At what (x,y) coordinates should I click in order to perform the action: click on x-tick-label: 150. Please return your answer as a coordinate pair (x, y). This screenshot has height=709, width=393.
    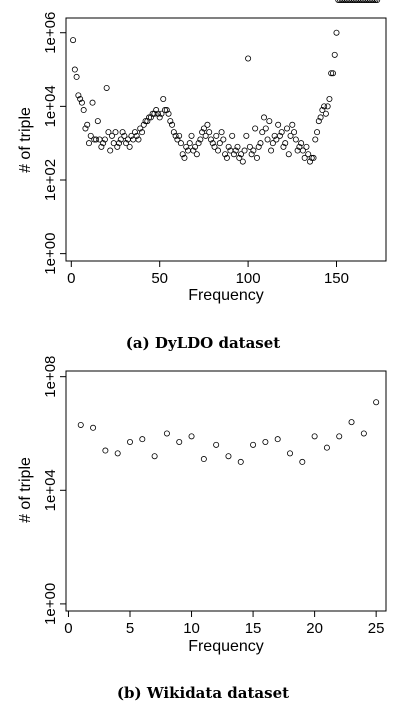
    Looking at the image, I should click on (336, 278).